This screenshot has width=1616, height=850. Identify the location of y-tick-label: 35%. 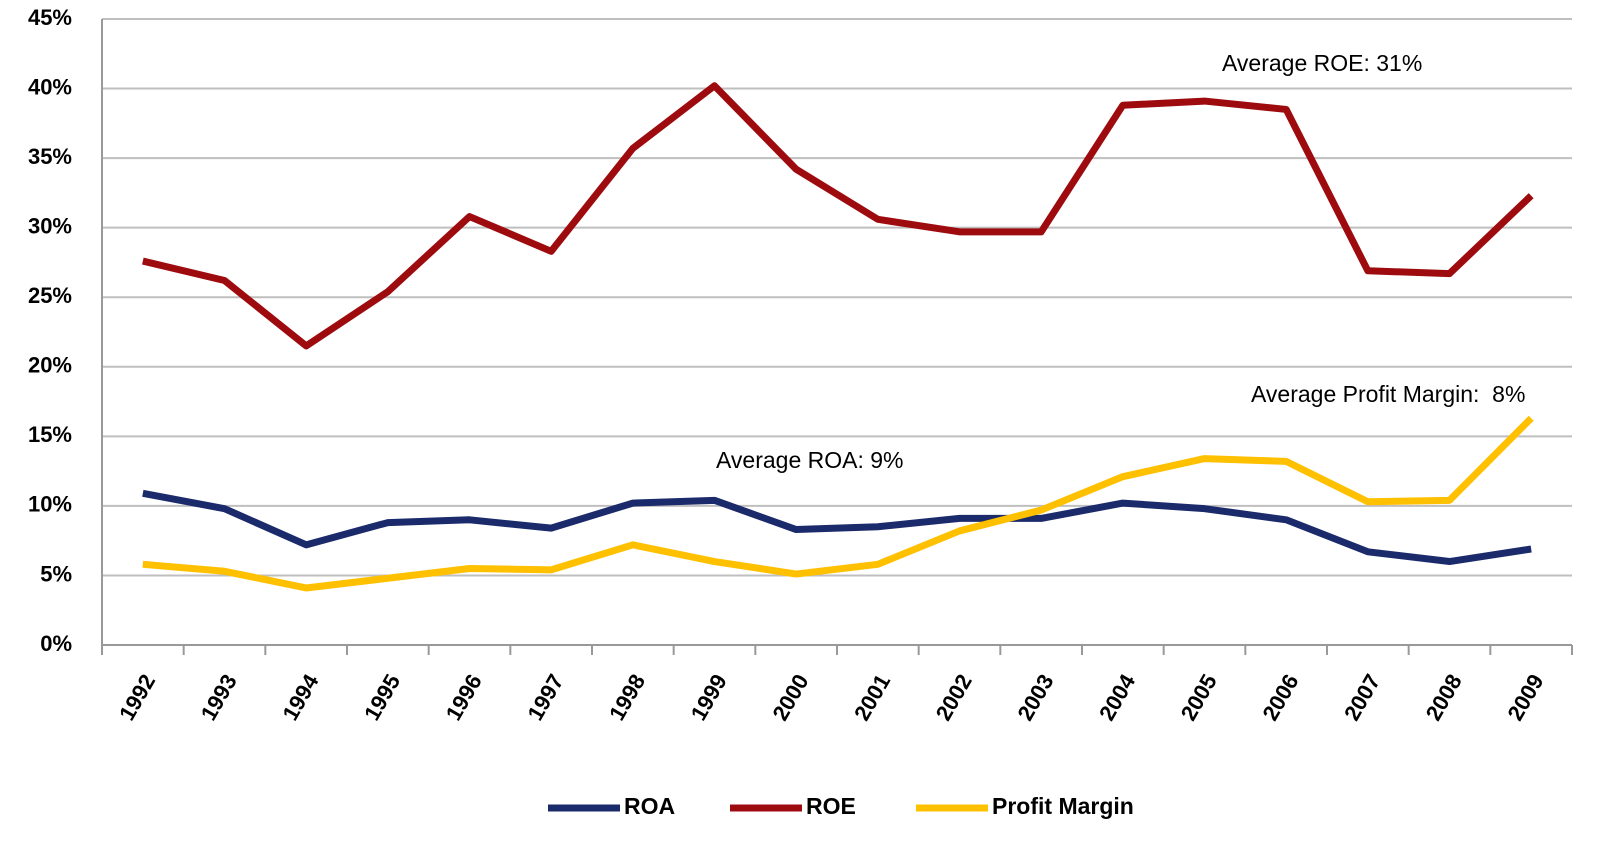
(50, 156).